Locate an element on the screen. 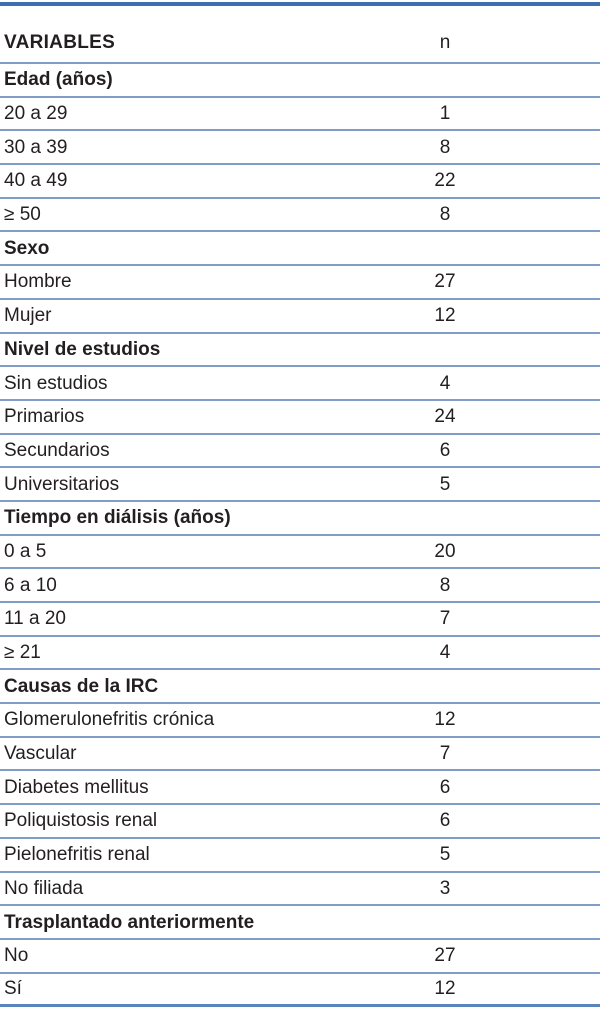 The image size is (600, 1015). table-row: ≥ 50 8 is located at coordinates (300, 216).